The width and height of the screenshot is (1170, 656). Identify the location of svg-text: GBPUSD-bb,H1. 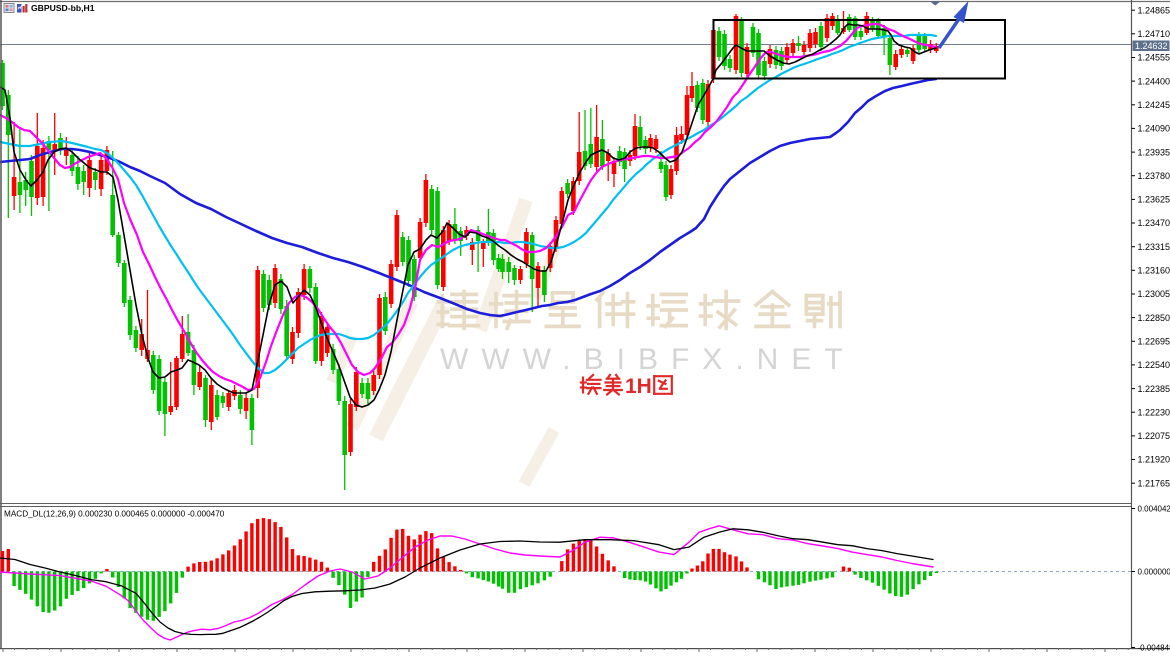
(63, 8).